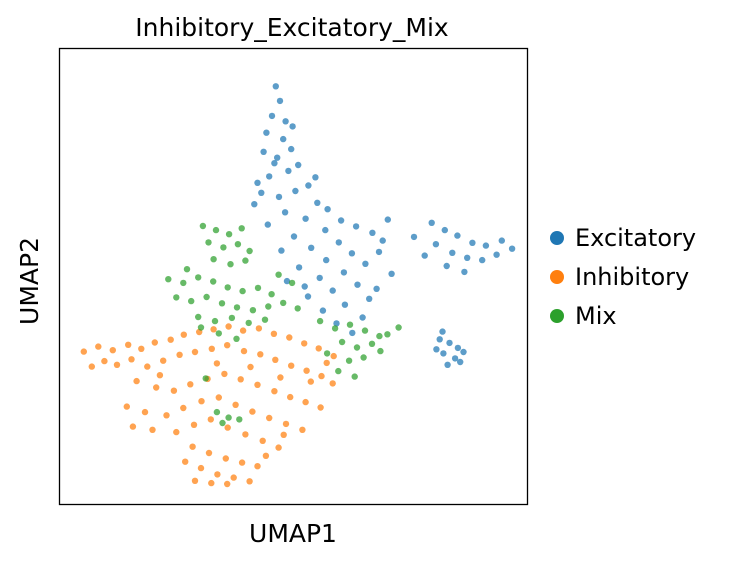  What do you see at coordinates (557, 316) in the screenshot?
I see `legend-marker-mix` at bounding box center [557, 316].